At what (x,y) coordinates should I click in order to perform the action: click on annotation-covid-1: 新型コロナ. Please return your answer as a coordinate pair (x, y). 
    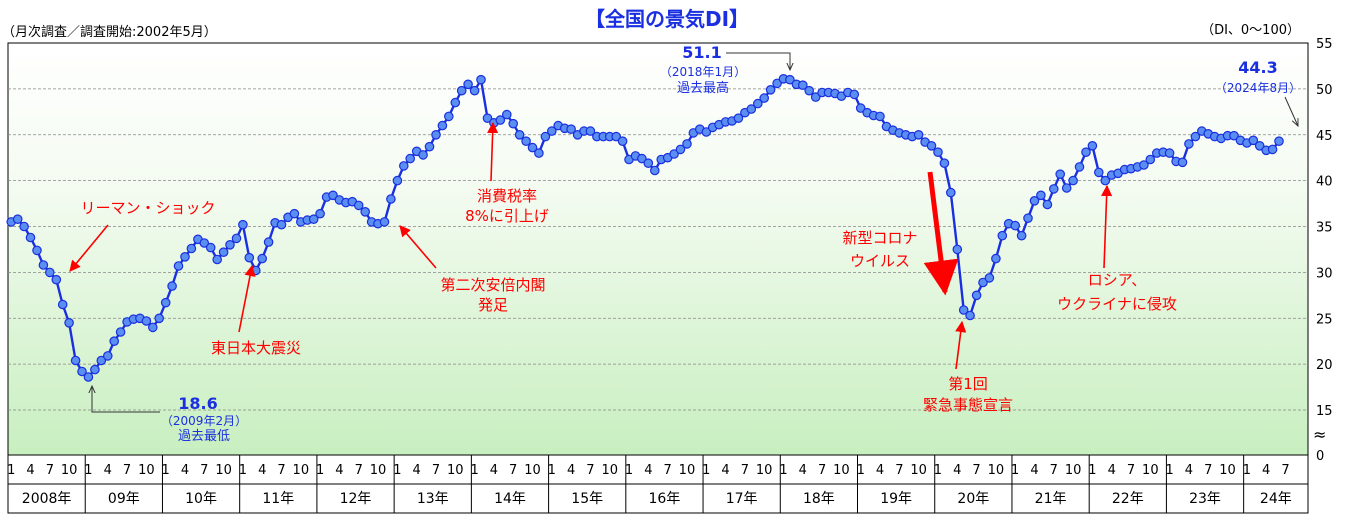
    Looking at the image, I should click on (879, 238).